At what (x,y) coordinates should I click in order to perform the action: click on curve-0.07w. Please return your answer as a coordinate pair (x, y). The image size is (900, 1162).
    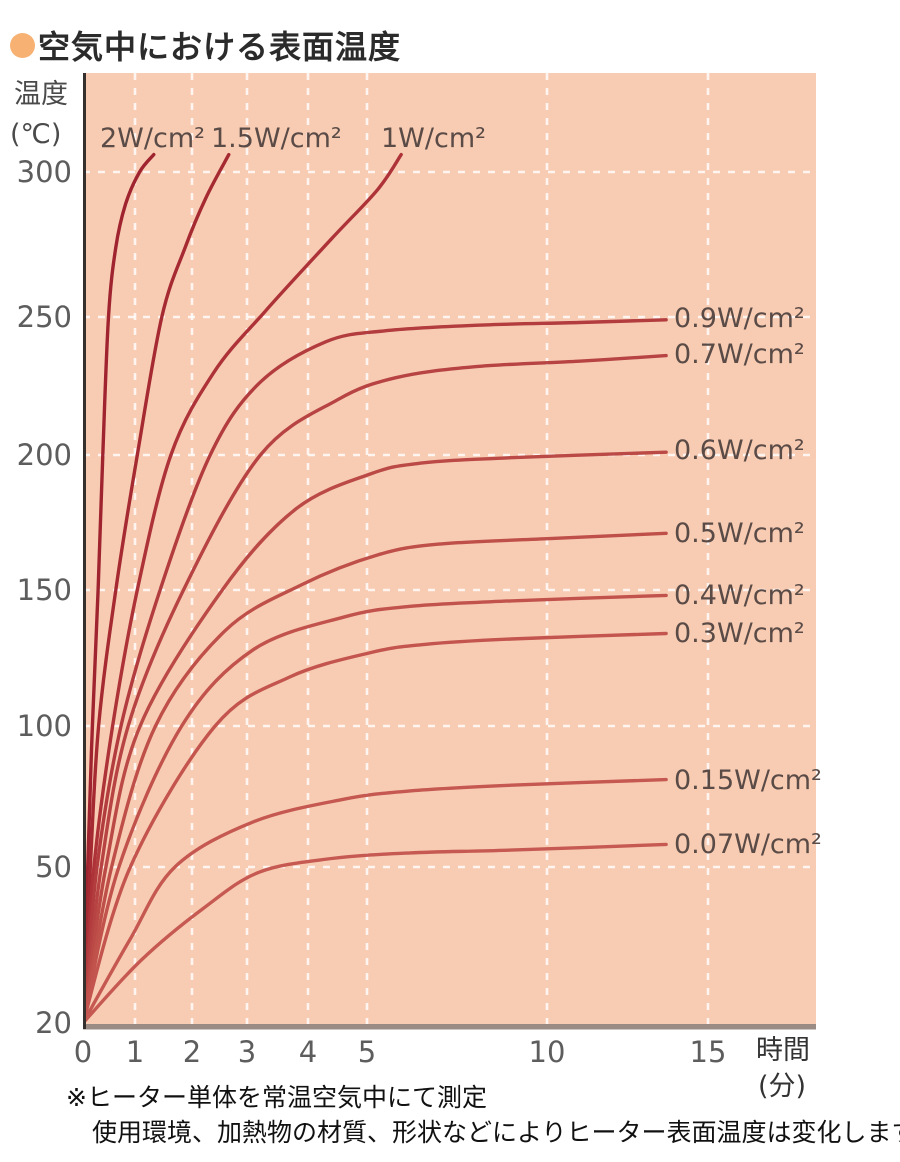
    Looking at the image, I should click on (375, 933).